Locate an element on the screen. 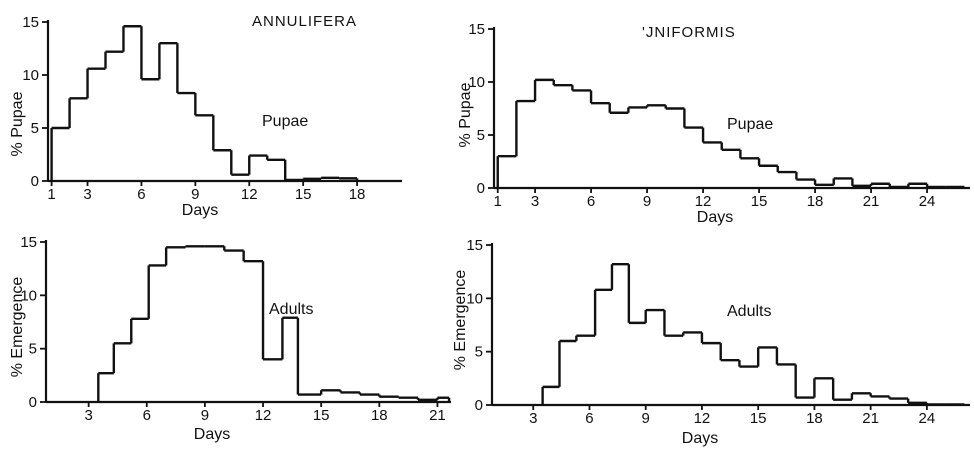  panel-title: 'JNIFORMIS is located at coordinates (689, 32).